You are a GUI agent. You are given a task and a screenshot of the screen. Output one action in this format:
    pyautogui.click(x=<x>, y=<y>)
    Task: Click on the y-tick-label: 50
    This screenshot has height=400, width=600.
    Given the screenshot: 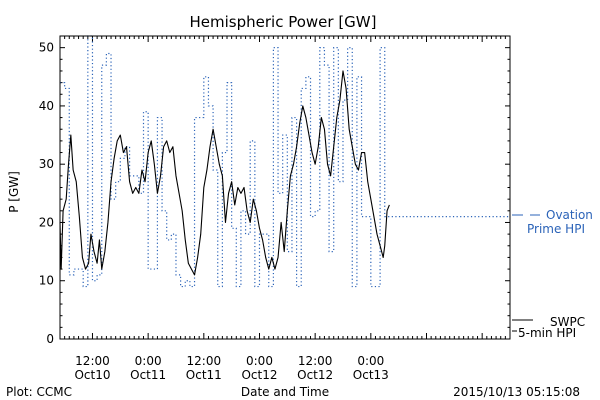 What is the action you would take?
    pyautogui.click(x=46, y=48)
    